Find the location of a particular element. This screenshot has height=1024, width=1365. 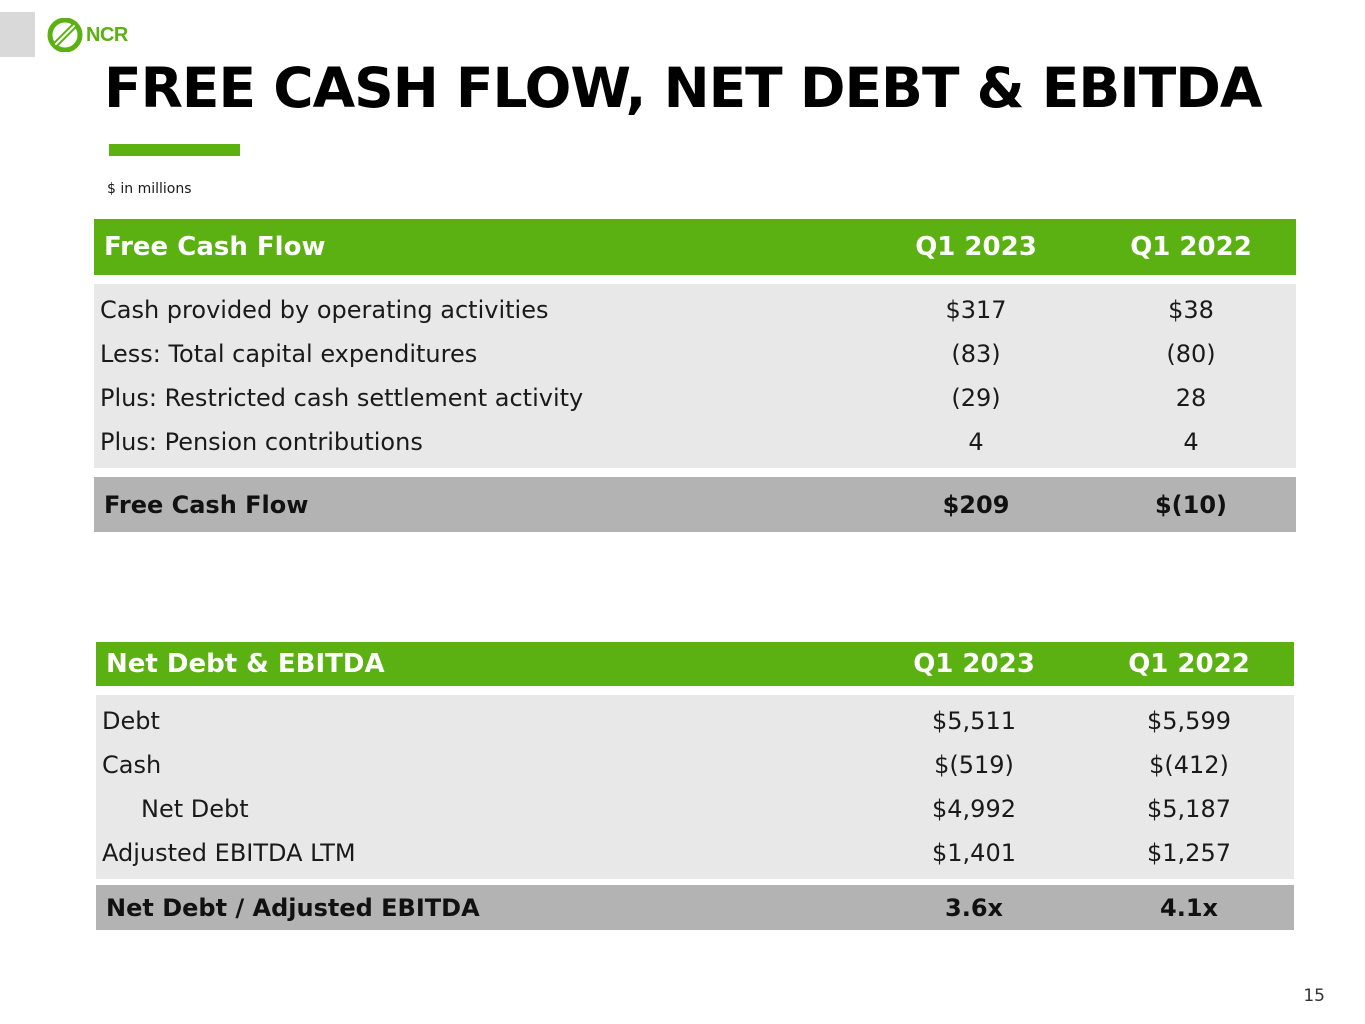

total-value-q1-2023: $209 is located at coordinates (976, 504).